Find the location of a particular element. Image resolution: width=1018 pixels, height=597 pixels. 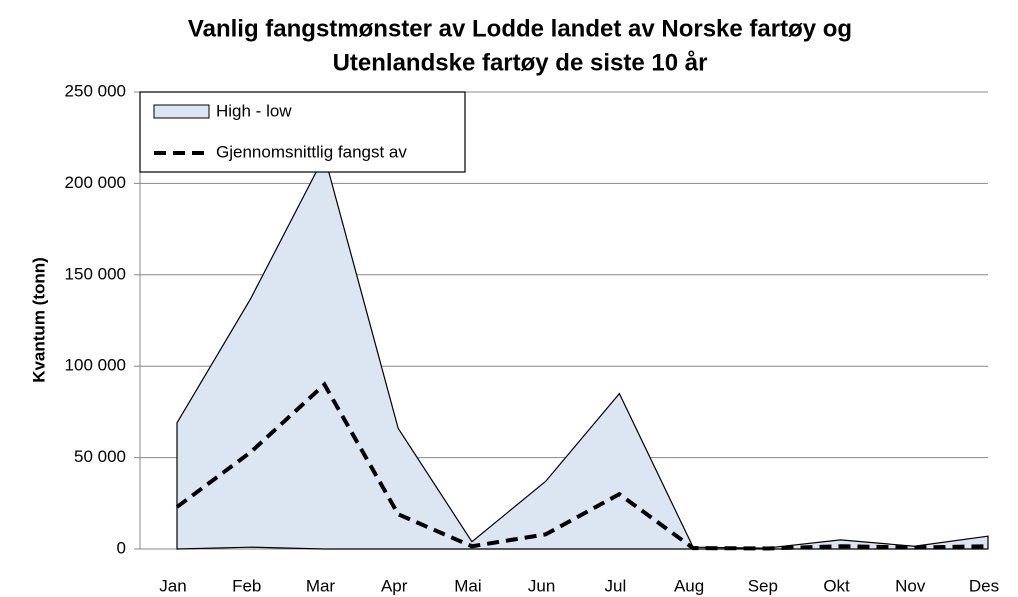

y-tick-label: 200 000 is located at coordinates (95, 182).